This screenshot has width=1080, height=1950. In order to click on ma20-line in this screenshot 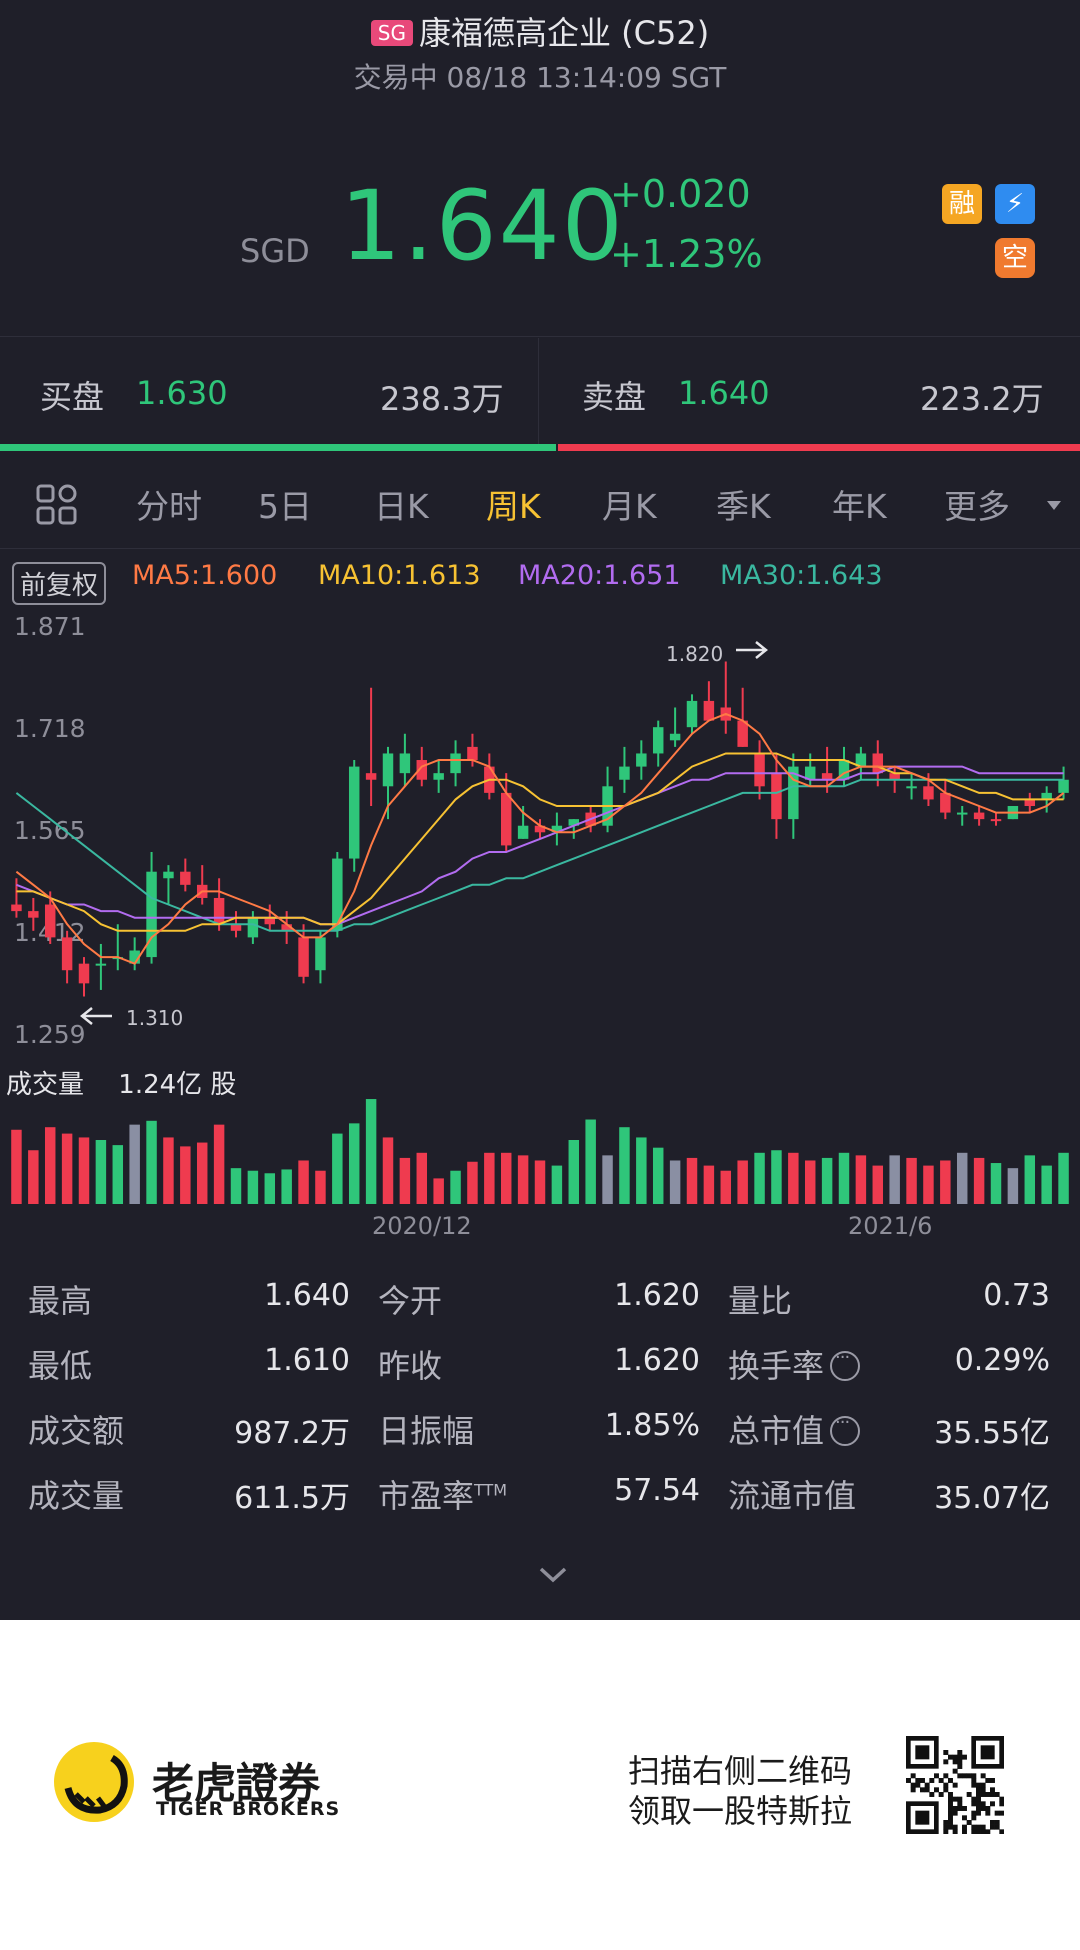, I will do `click(540, 845)`.